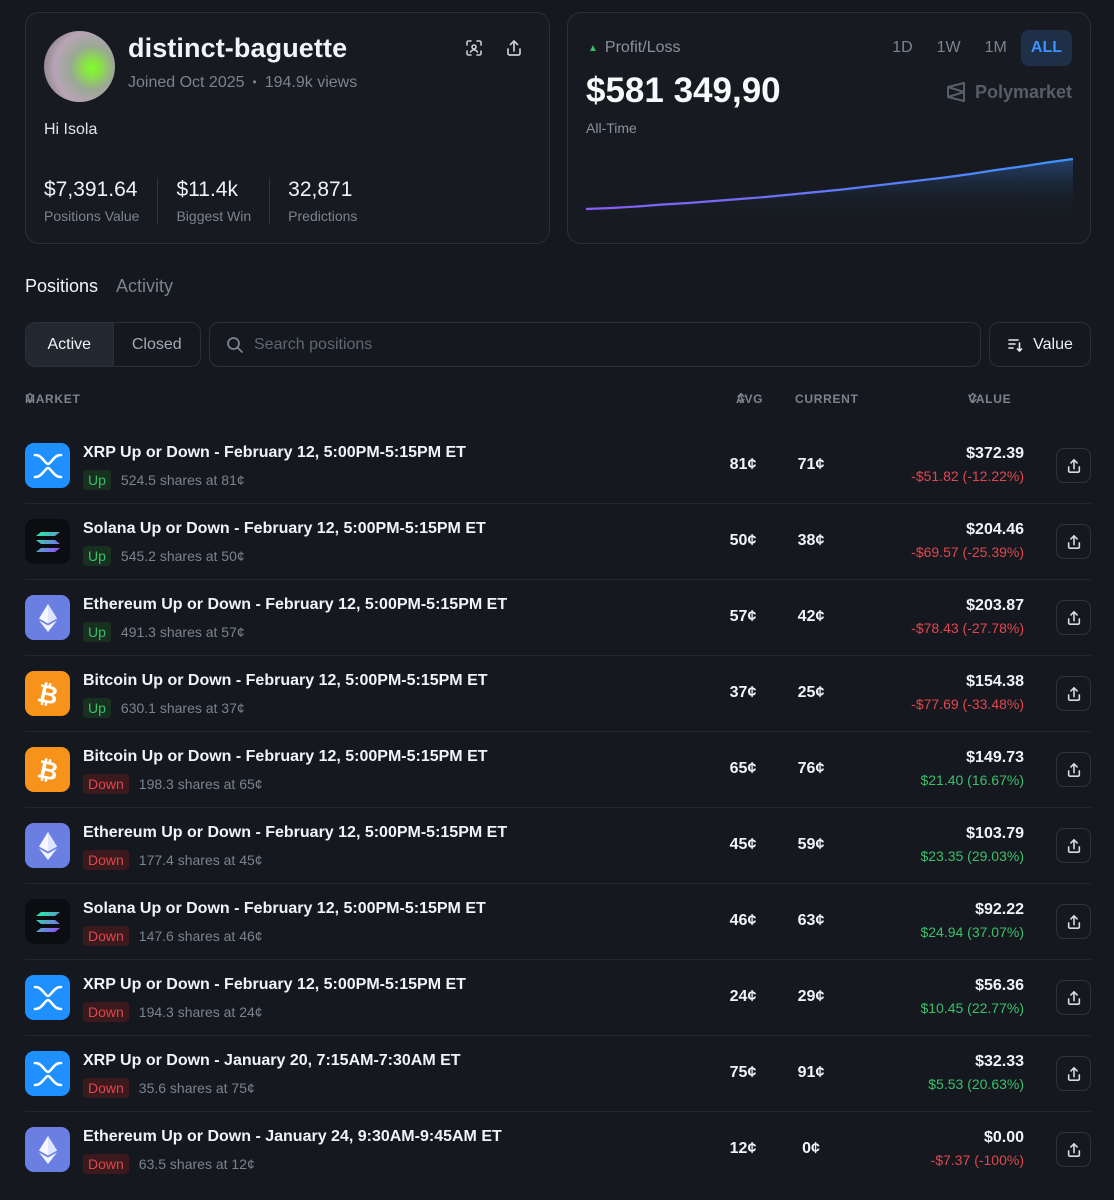  What do you see at coordinates (995, 681) in the screenshot?
I see `value-amount: $154.38` at bounding box center [995, 681].